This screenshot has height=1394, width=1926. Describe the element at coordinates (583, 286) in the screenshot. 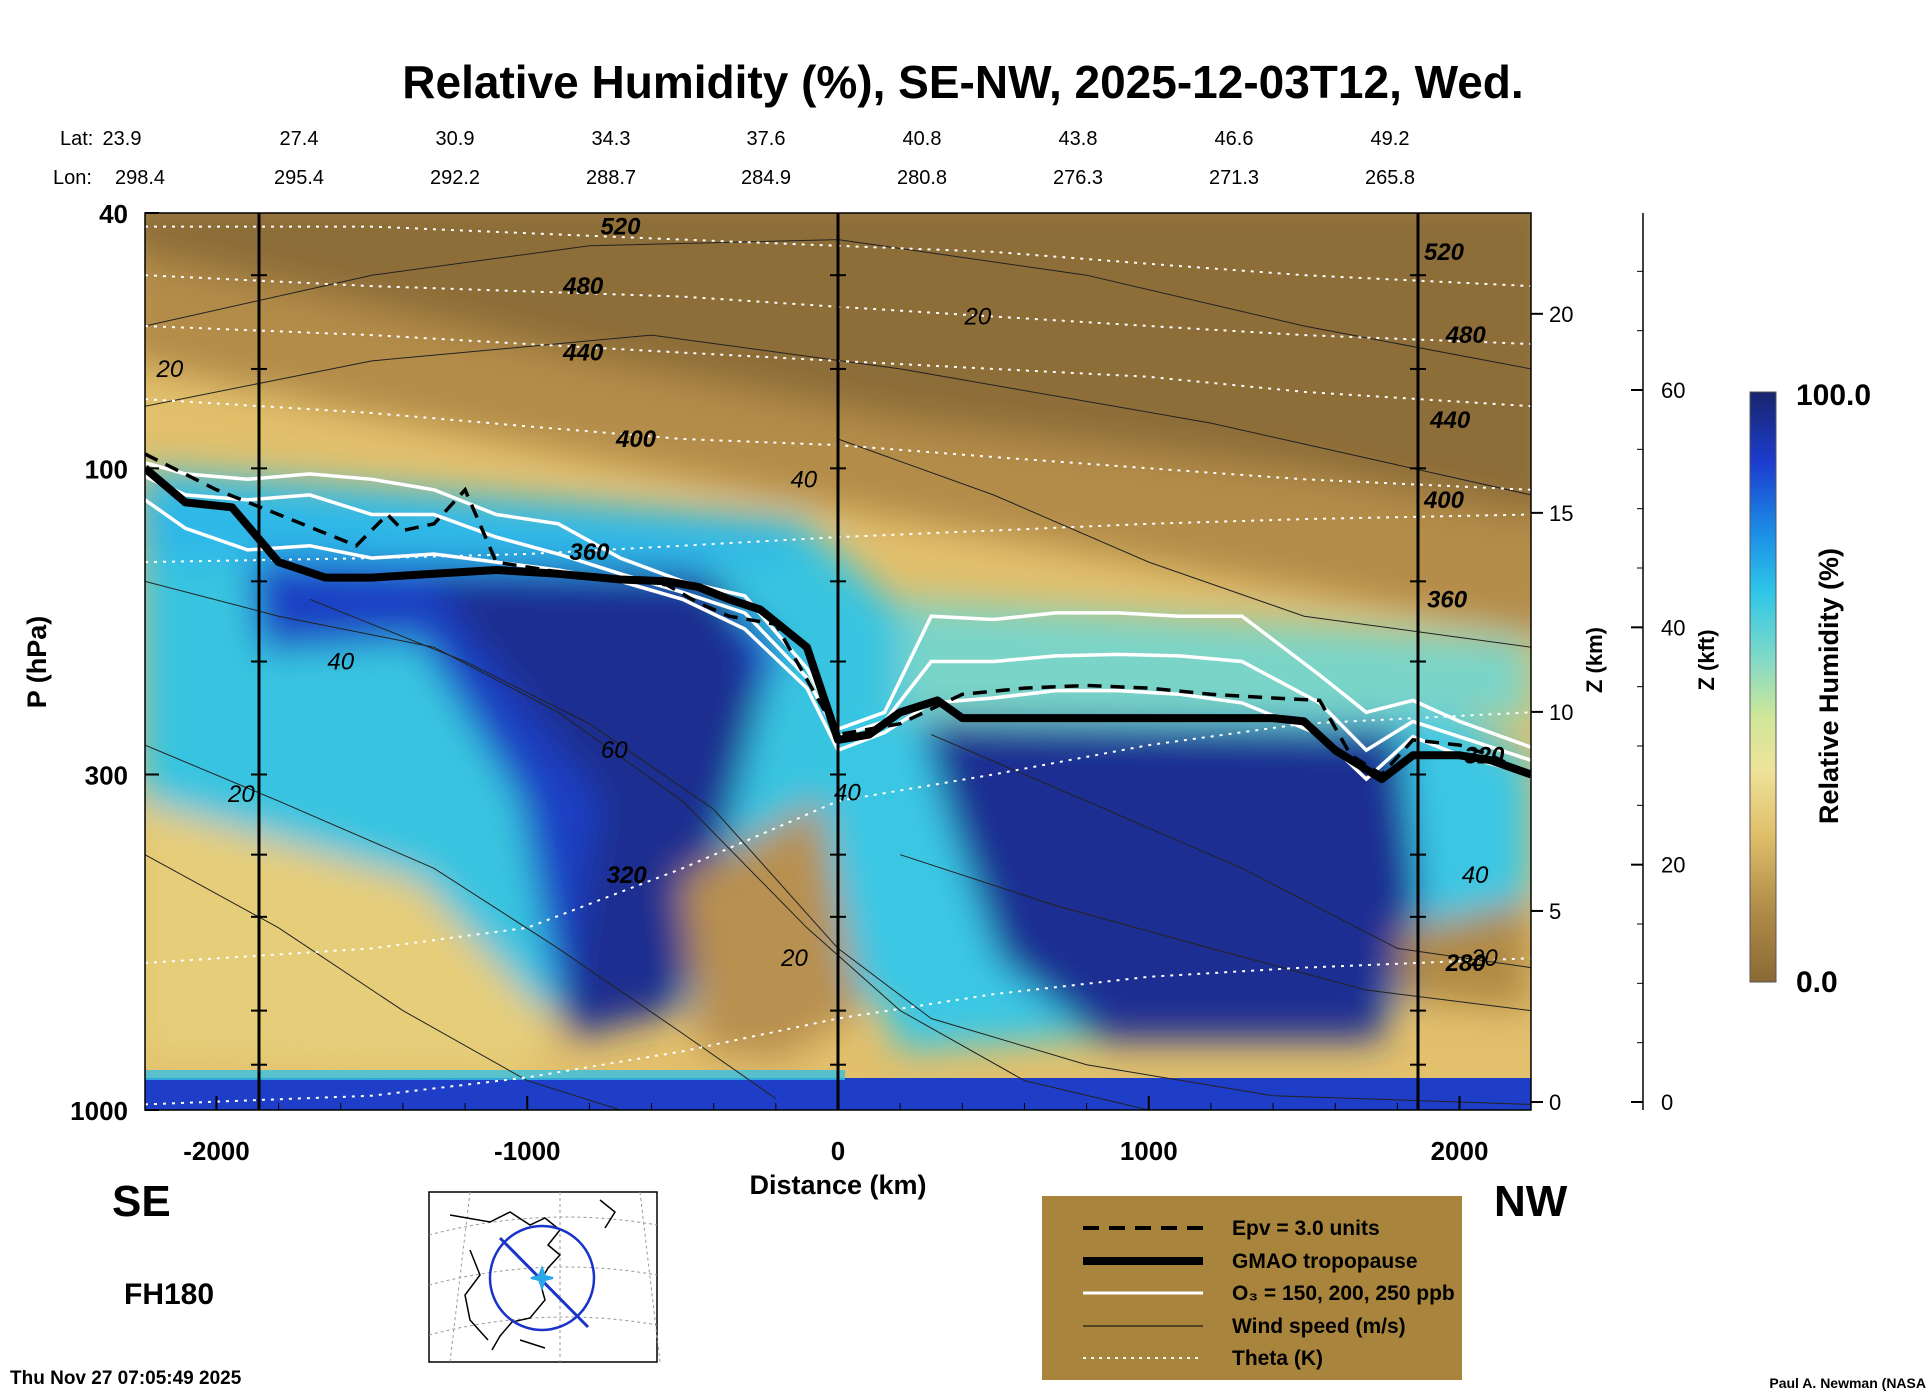

I see `contour-label: 480` at that location.